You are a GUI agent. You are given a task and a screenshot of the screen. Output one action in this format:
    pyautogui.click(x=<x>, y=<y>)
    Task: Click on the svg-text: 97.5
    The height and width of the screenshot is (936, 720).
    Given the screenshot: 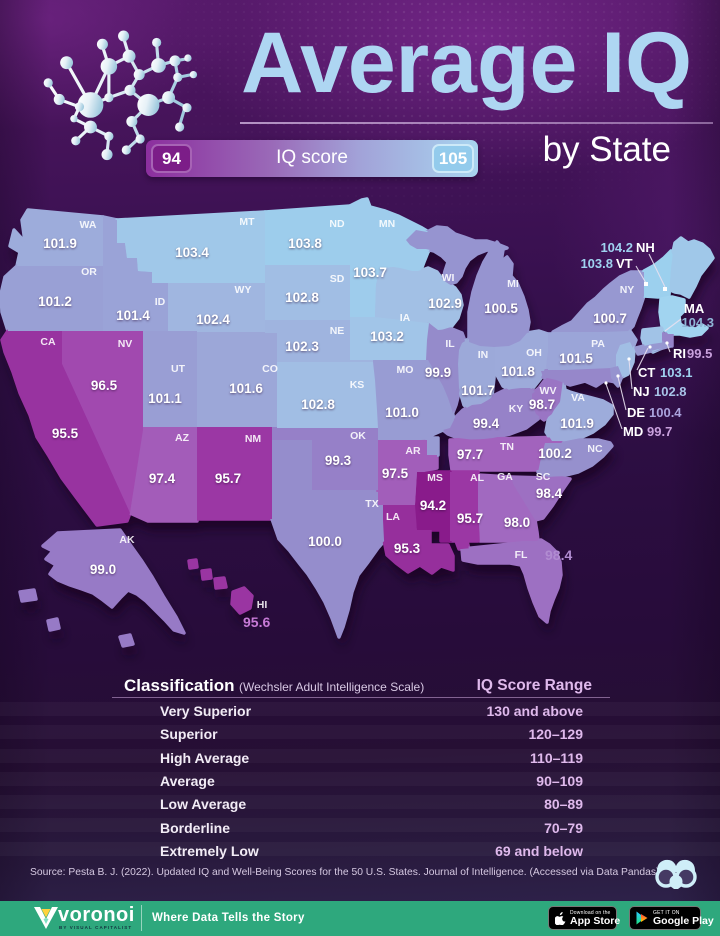 What is the action you would take?
    pyautogui.click(x=395, y=473)
    